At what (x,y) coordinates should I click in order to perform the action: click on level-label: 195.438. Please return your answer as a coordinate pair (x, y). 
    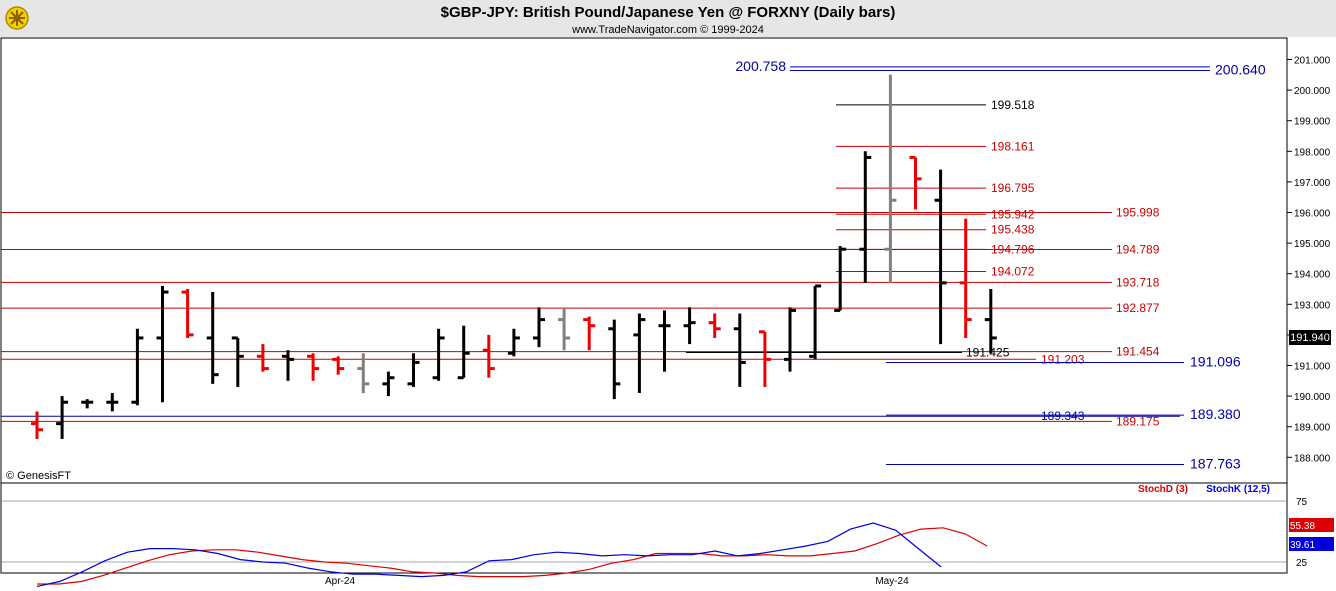
    Looking at the image, I should click on (1013, 230).